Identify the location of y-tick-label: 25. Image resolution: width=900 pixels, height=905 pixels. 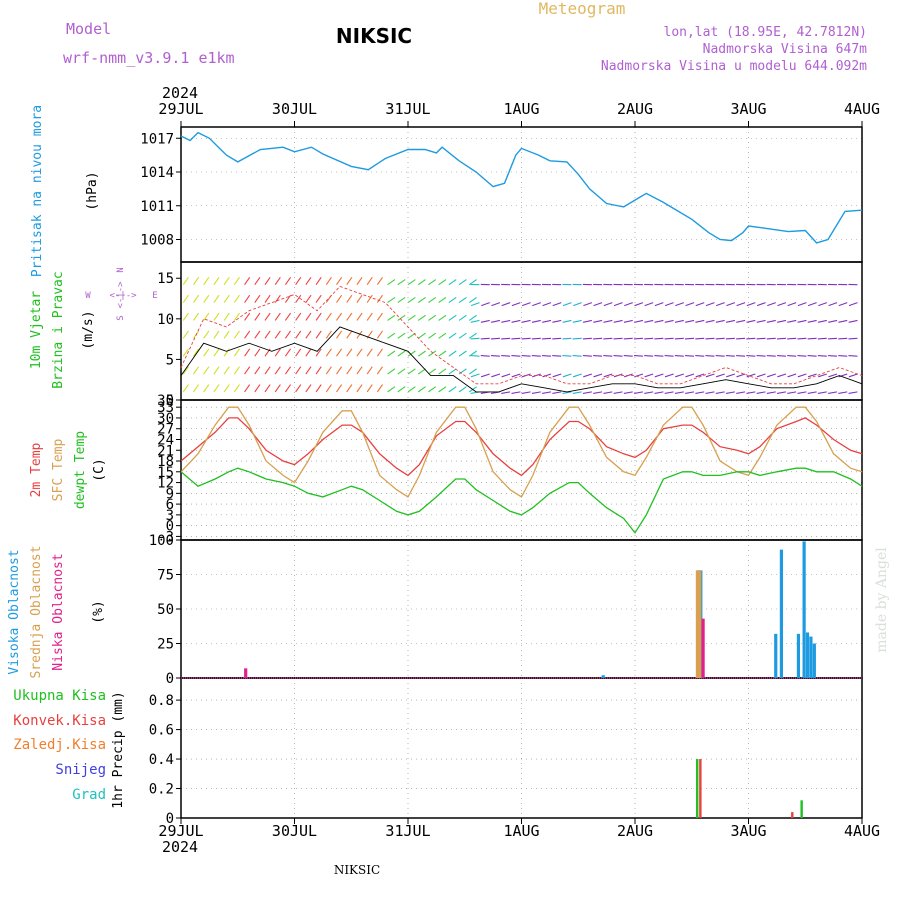
(165, 645).